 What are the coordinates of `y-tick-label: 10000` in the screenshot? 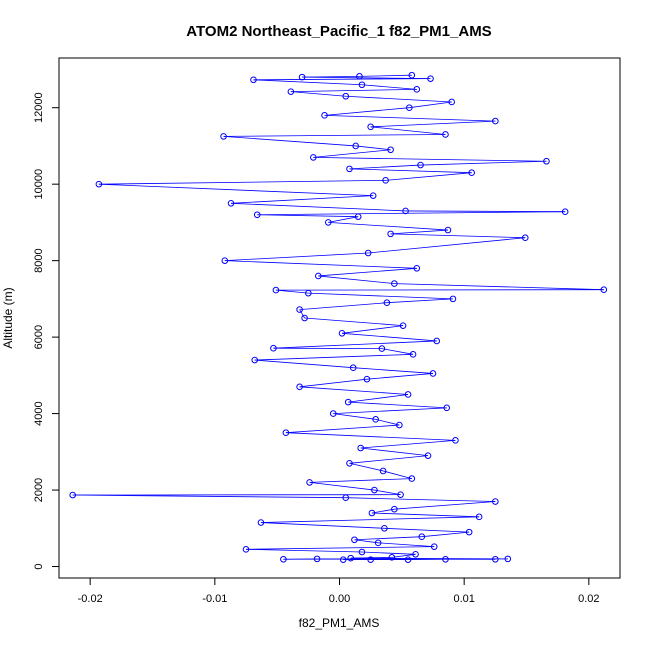 It's located at (39, 184).